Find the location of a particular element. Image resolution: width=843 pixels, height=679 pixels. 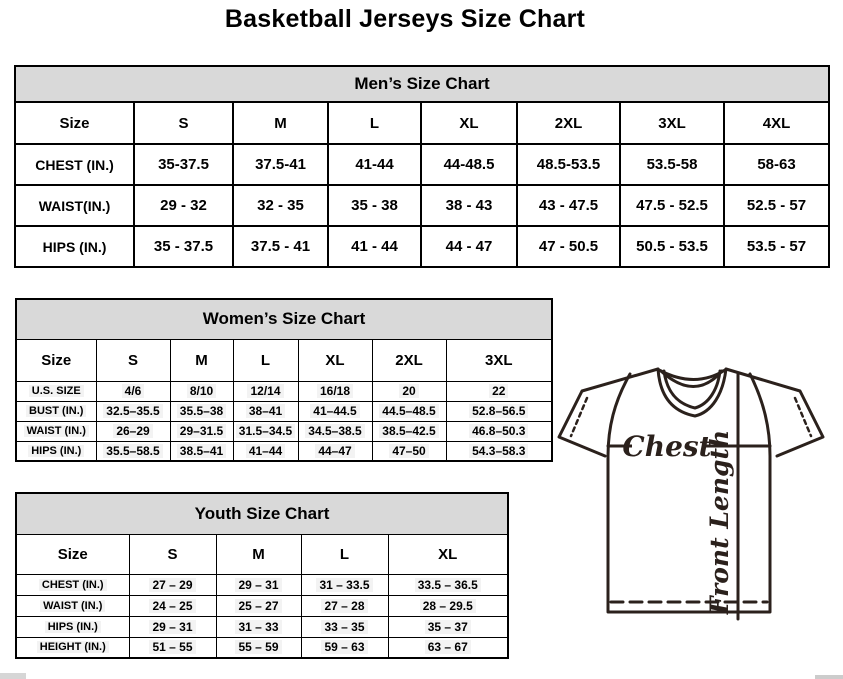

data-cell: 32 - 35 is located at coordinates (280, 205).